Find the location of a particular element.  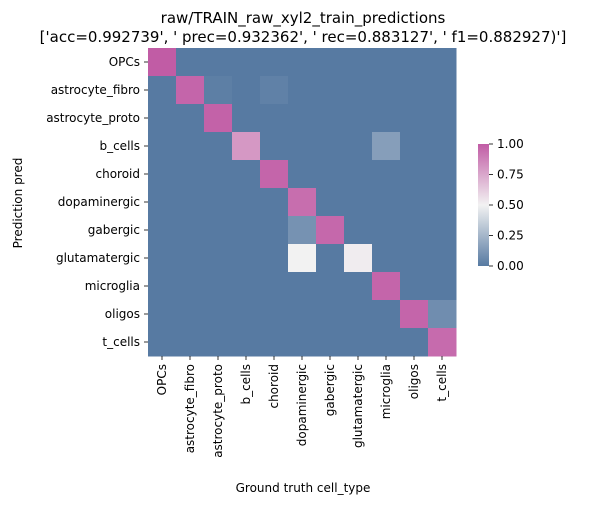

y-tick-label: microglia is located at coordinates (112, 286).